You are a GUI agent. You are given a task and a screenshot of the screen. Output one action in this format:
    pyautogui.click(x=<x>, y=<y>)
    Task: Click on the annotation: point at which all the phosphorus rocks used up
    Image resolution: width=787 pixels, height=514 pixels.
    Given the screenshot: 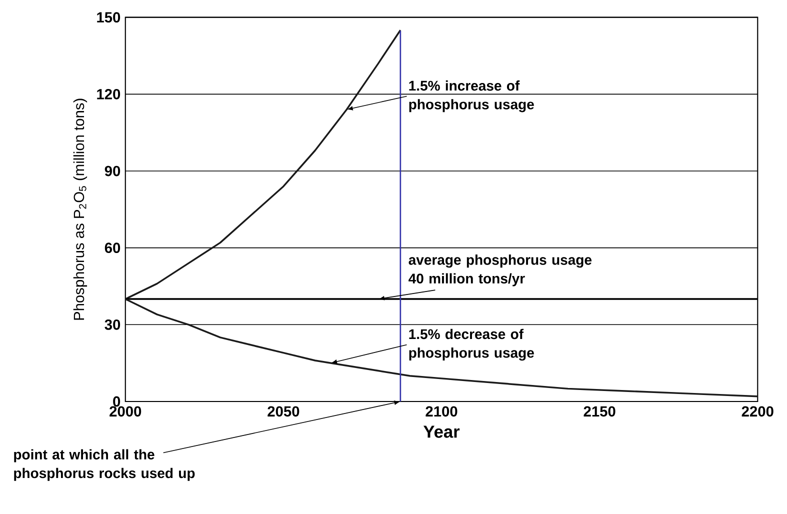 What is the action you would take?
    pyautogui.click(x=104, y=465)
    